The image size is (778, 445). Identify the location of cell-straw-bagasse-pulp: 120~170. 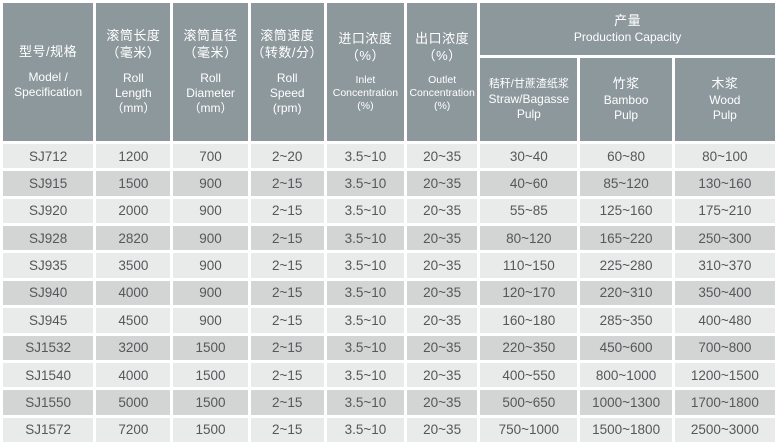
(529, 293).